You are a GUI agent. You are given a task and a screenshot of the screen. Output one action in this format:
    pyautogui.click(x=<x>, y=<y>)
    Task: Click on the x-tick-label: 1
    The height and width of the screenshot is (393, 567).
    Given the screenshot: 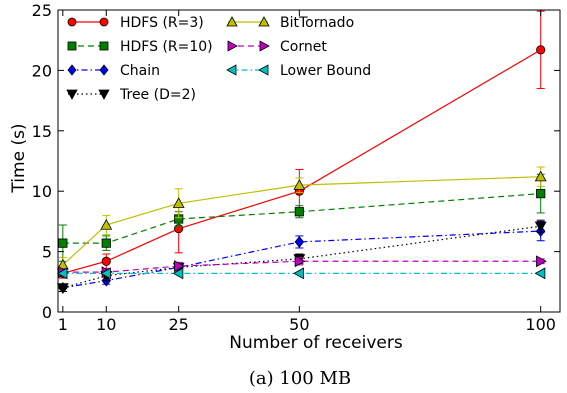 What is the action you would take?
    pyautogui.click(x=63, y=324)
    